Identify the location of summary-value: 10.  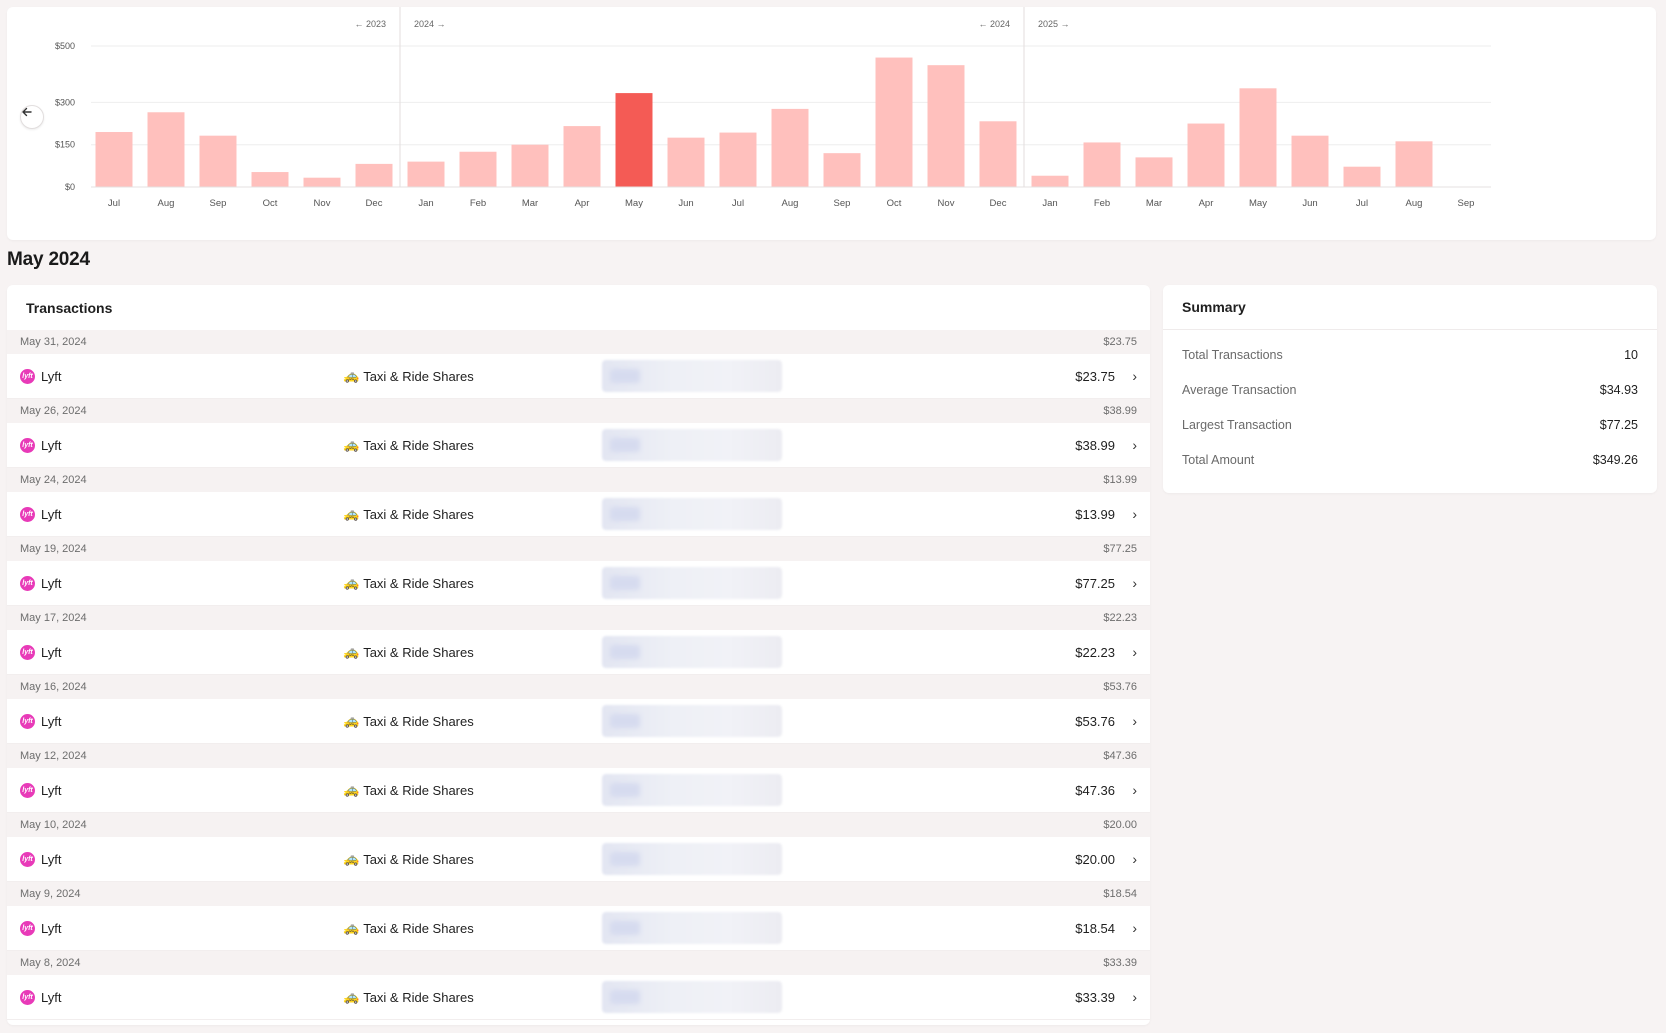
(1631, 354).